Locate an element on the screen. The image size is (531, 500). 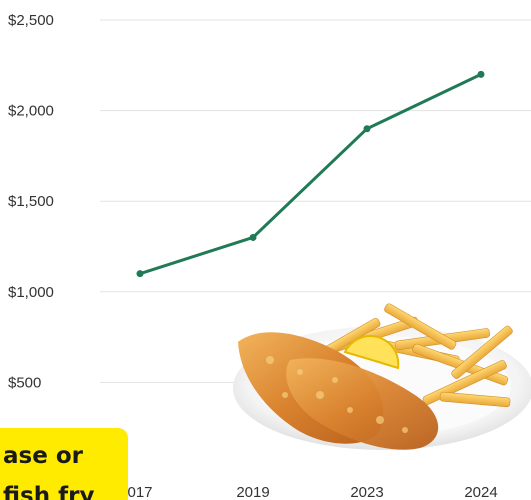
callout-line-2: fish fry is located at coordinates (48, 491).